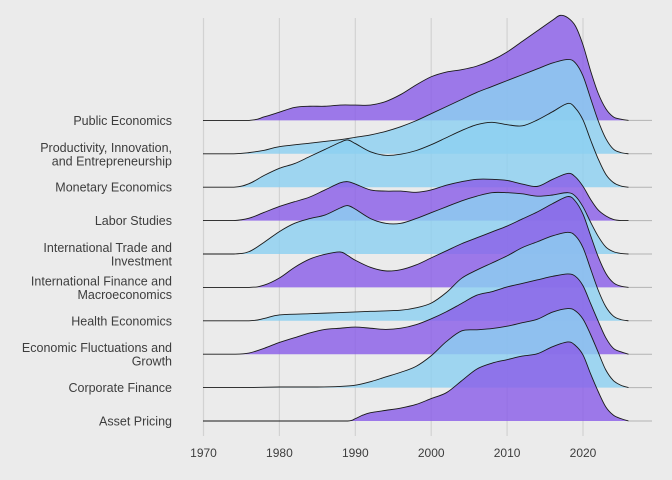 This screenshot has width=672, height=480. Describe the element at coordinates (393, 453) in the screenshot. I see `x-axis-labels: 1970 1980 1990 2000 2010 2020` at that location.